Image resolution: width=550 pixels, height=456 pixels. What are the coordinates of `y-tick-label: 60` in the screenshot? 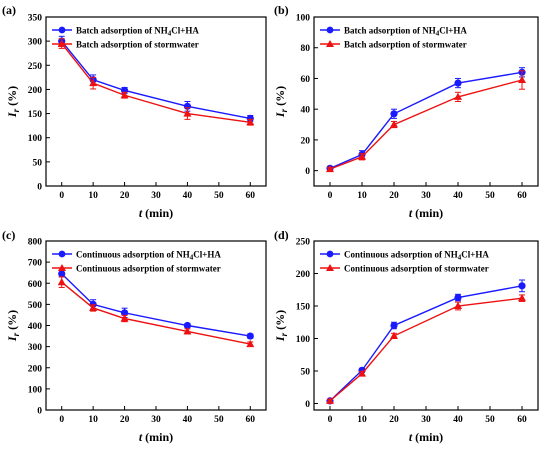 It's located at (306, 80).